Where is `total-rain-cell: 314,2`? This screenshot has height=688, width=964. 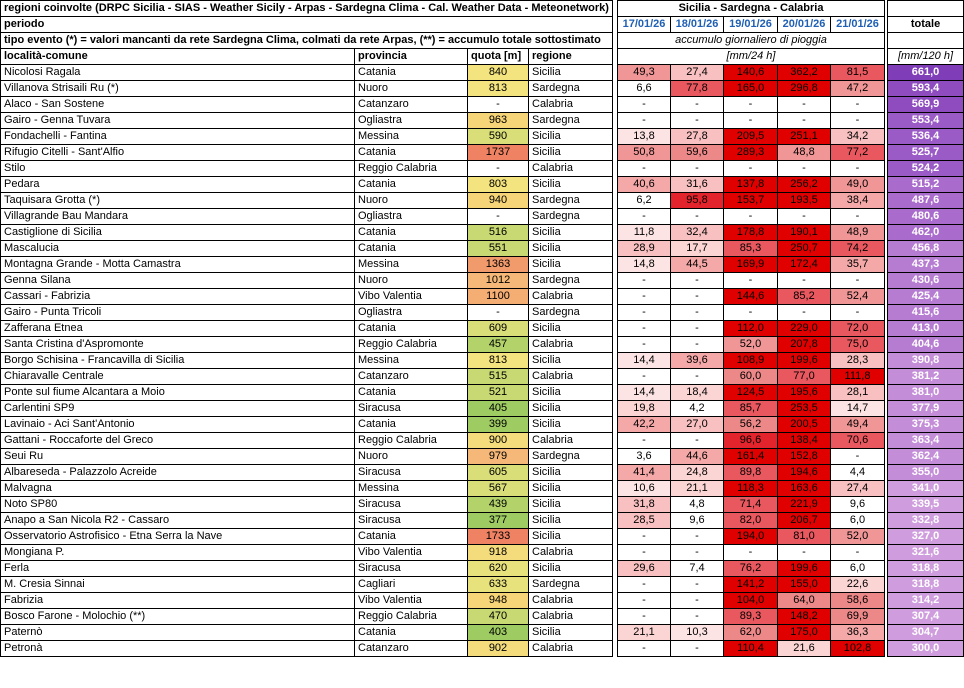
total-rain-cell: 314,2 is located at coordinates (925, 600).